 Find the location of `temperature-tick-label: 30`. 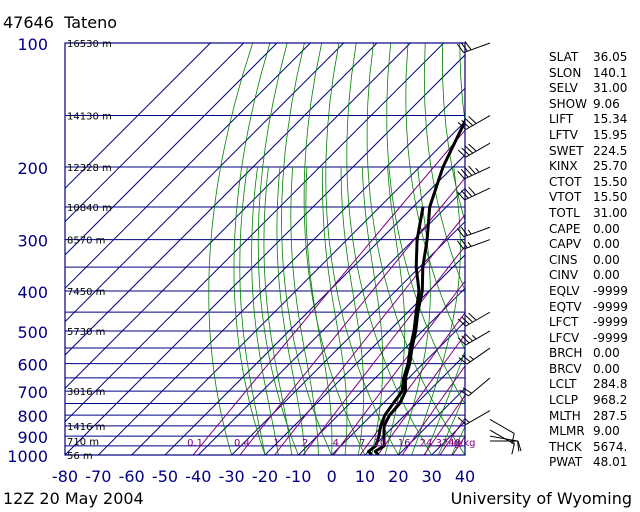

temperature-tick-label: 30 is located at coordinates (431, 476).